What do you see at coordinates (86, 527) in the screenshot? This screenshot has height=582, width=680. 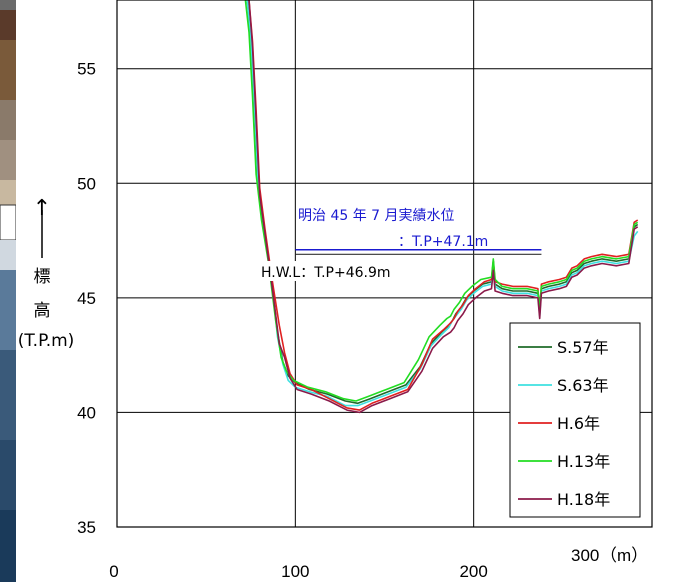 I see `y-tick-label: 35` at bounding box center [86, 527].